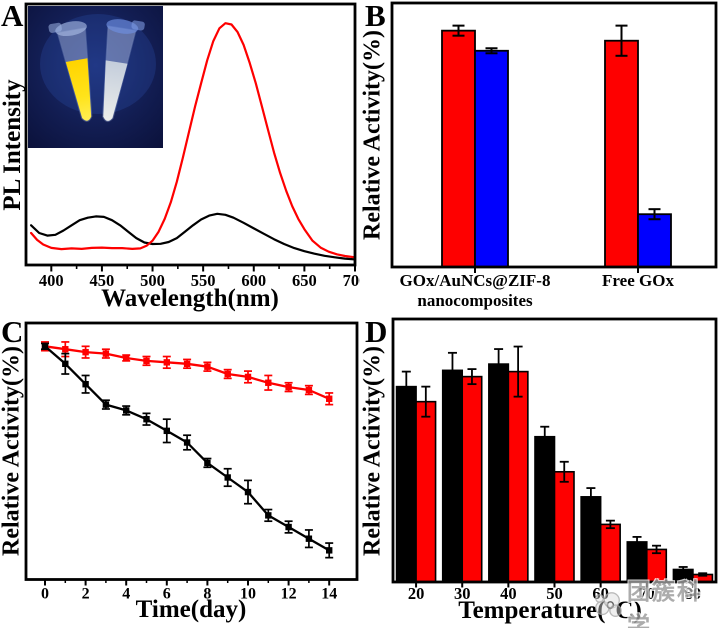 The image size is (721, 628). What do you see at coordinates (13, 145) in the screenshot?
I see `panel-a-y-axis-title: PL Intensity` at bounding box center [13, 145].